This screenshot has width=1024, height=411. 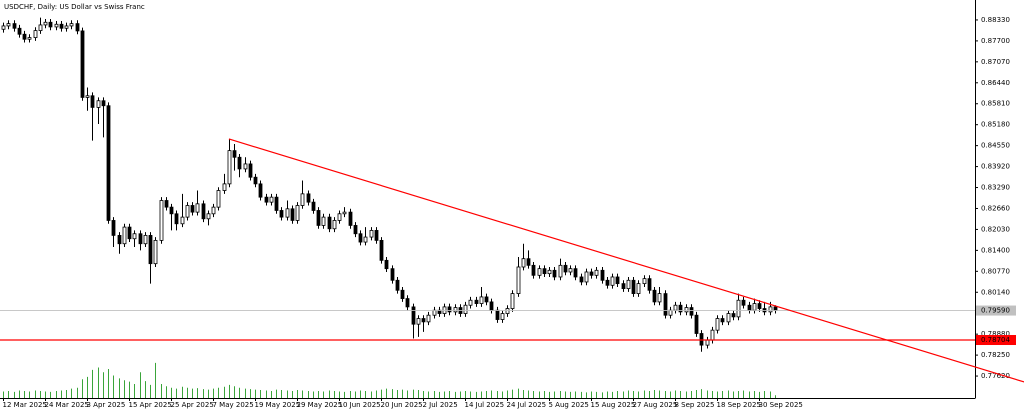 I want to click on y-tick-label: 0.83920, so click(x=995, y=167).